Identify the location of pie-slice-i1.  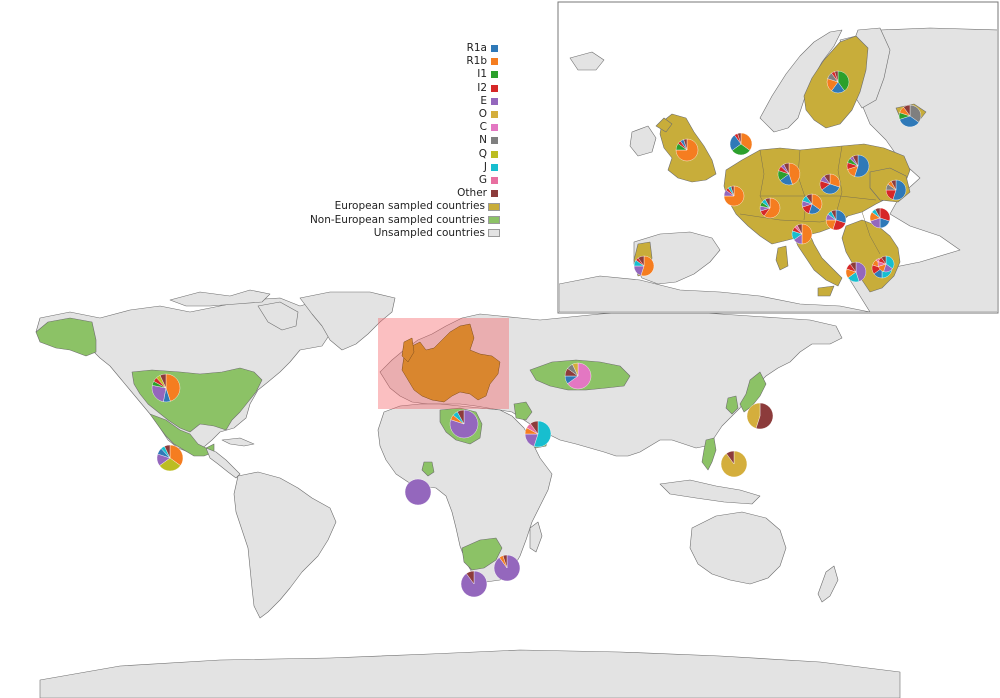
(843, 81).